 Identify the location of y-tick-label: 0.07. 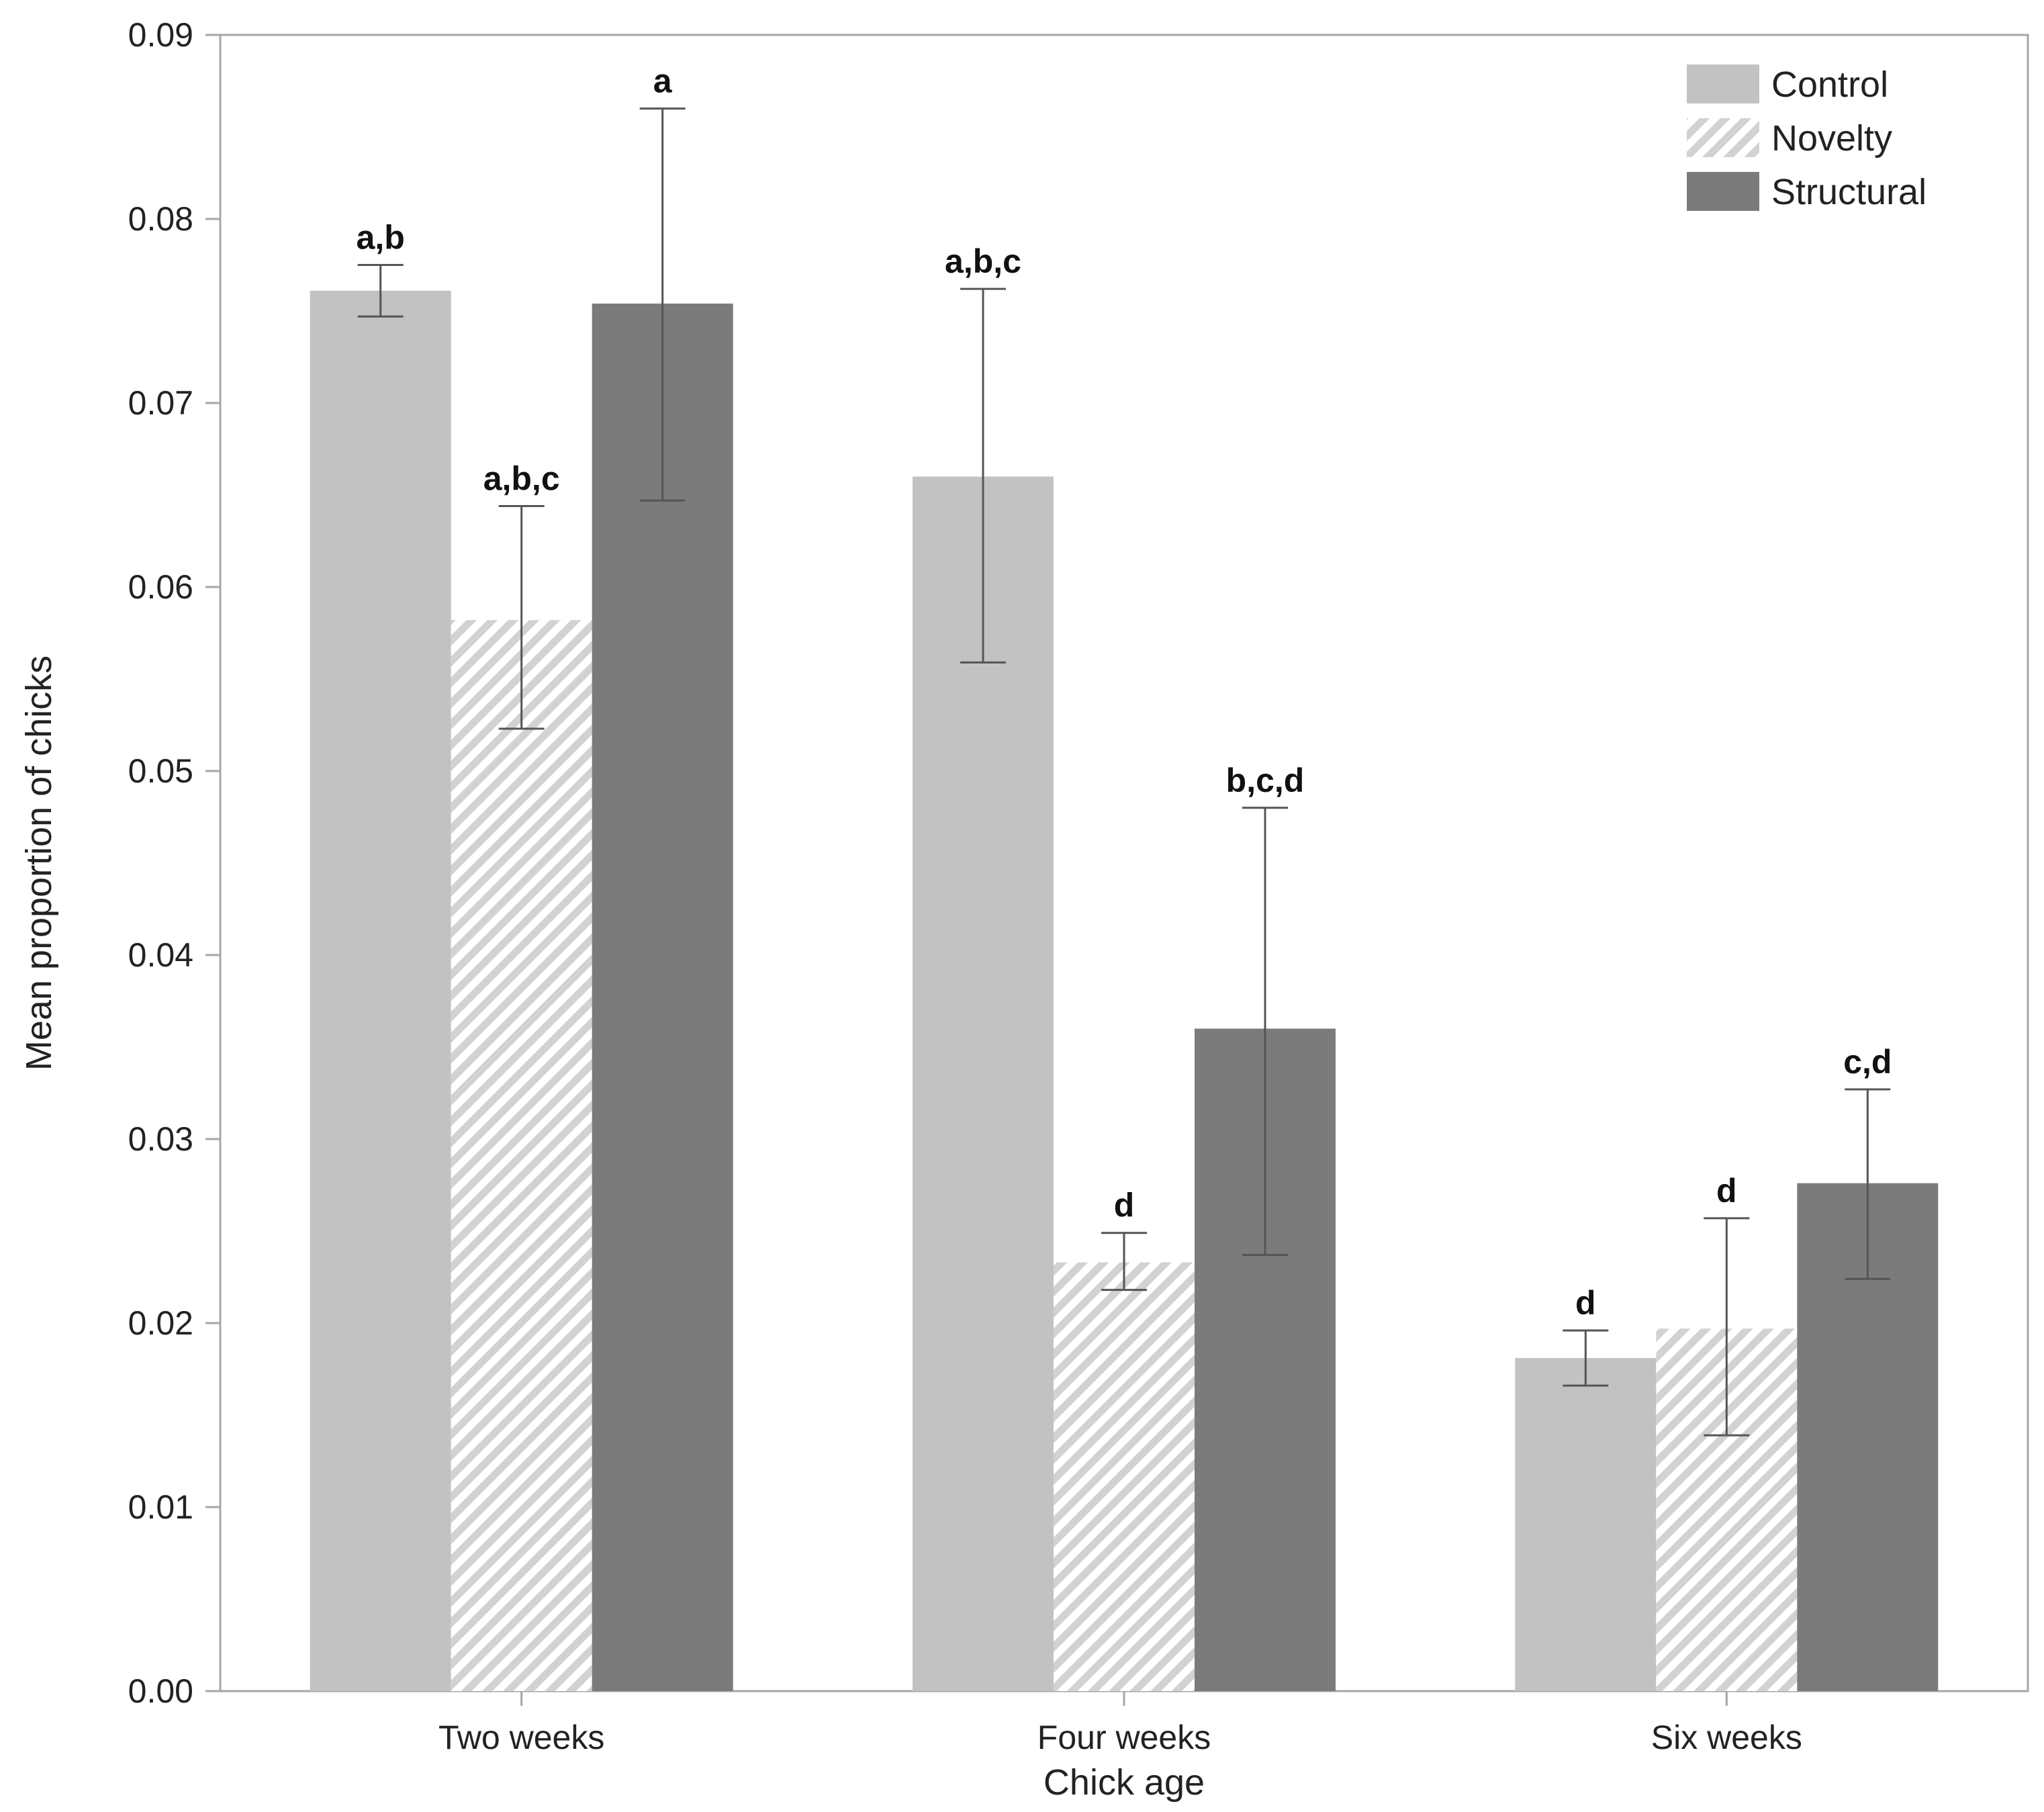
(160, 403).